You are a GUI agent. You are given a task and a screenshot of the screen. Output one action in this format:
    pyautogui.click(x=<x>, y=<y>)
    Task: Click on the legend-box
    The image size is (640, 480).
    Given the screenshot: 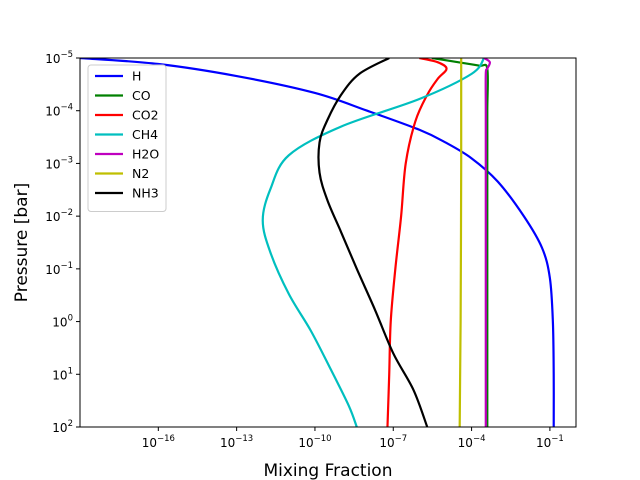 What is the action you would take?
    pyautogui.click(x=127, y=138)
    